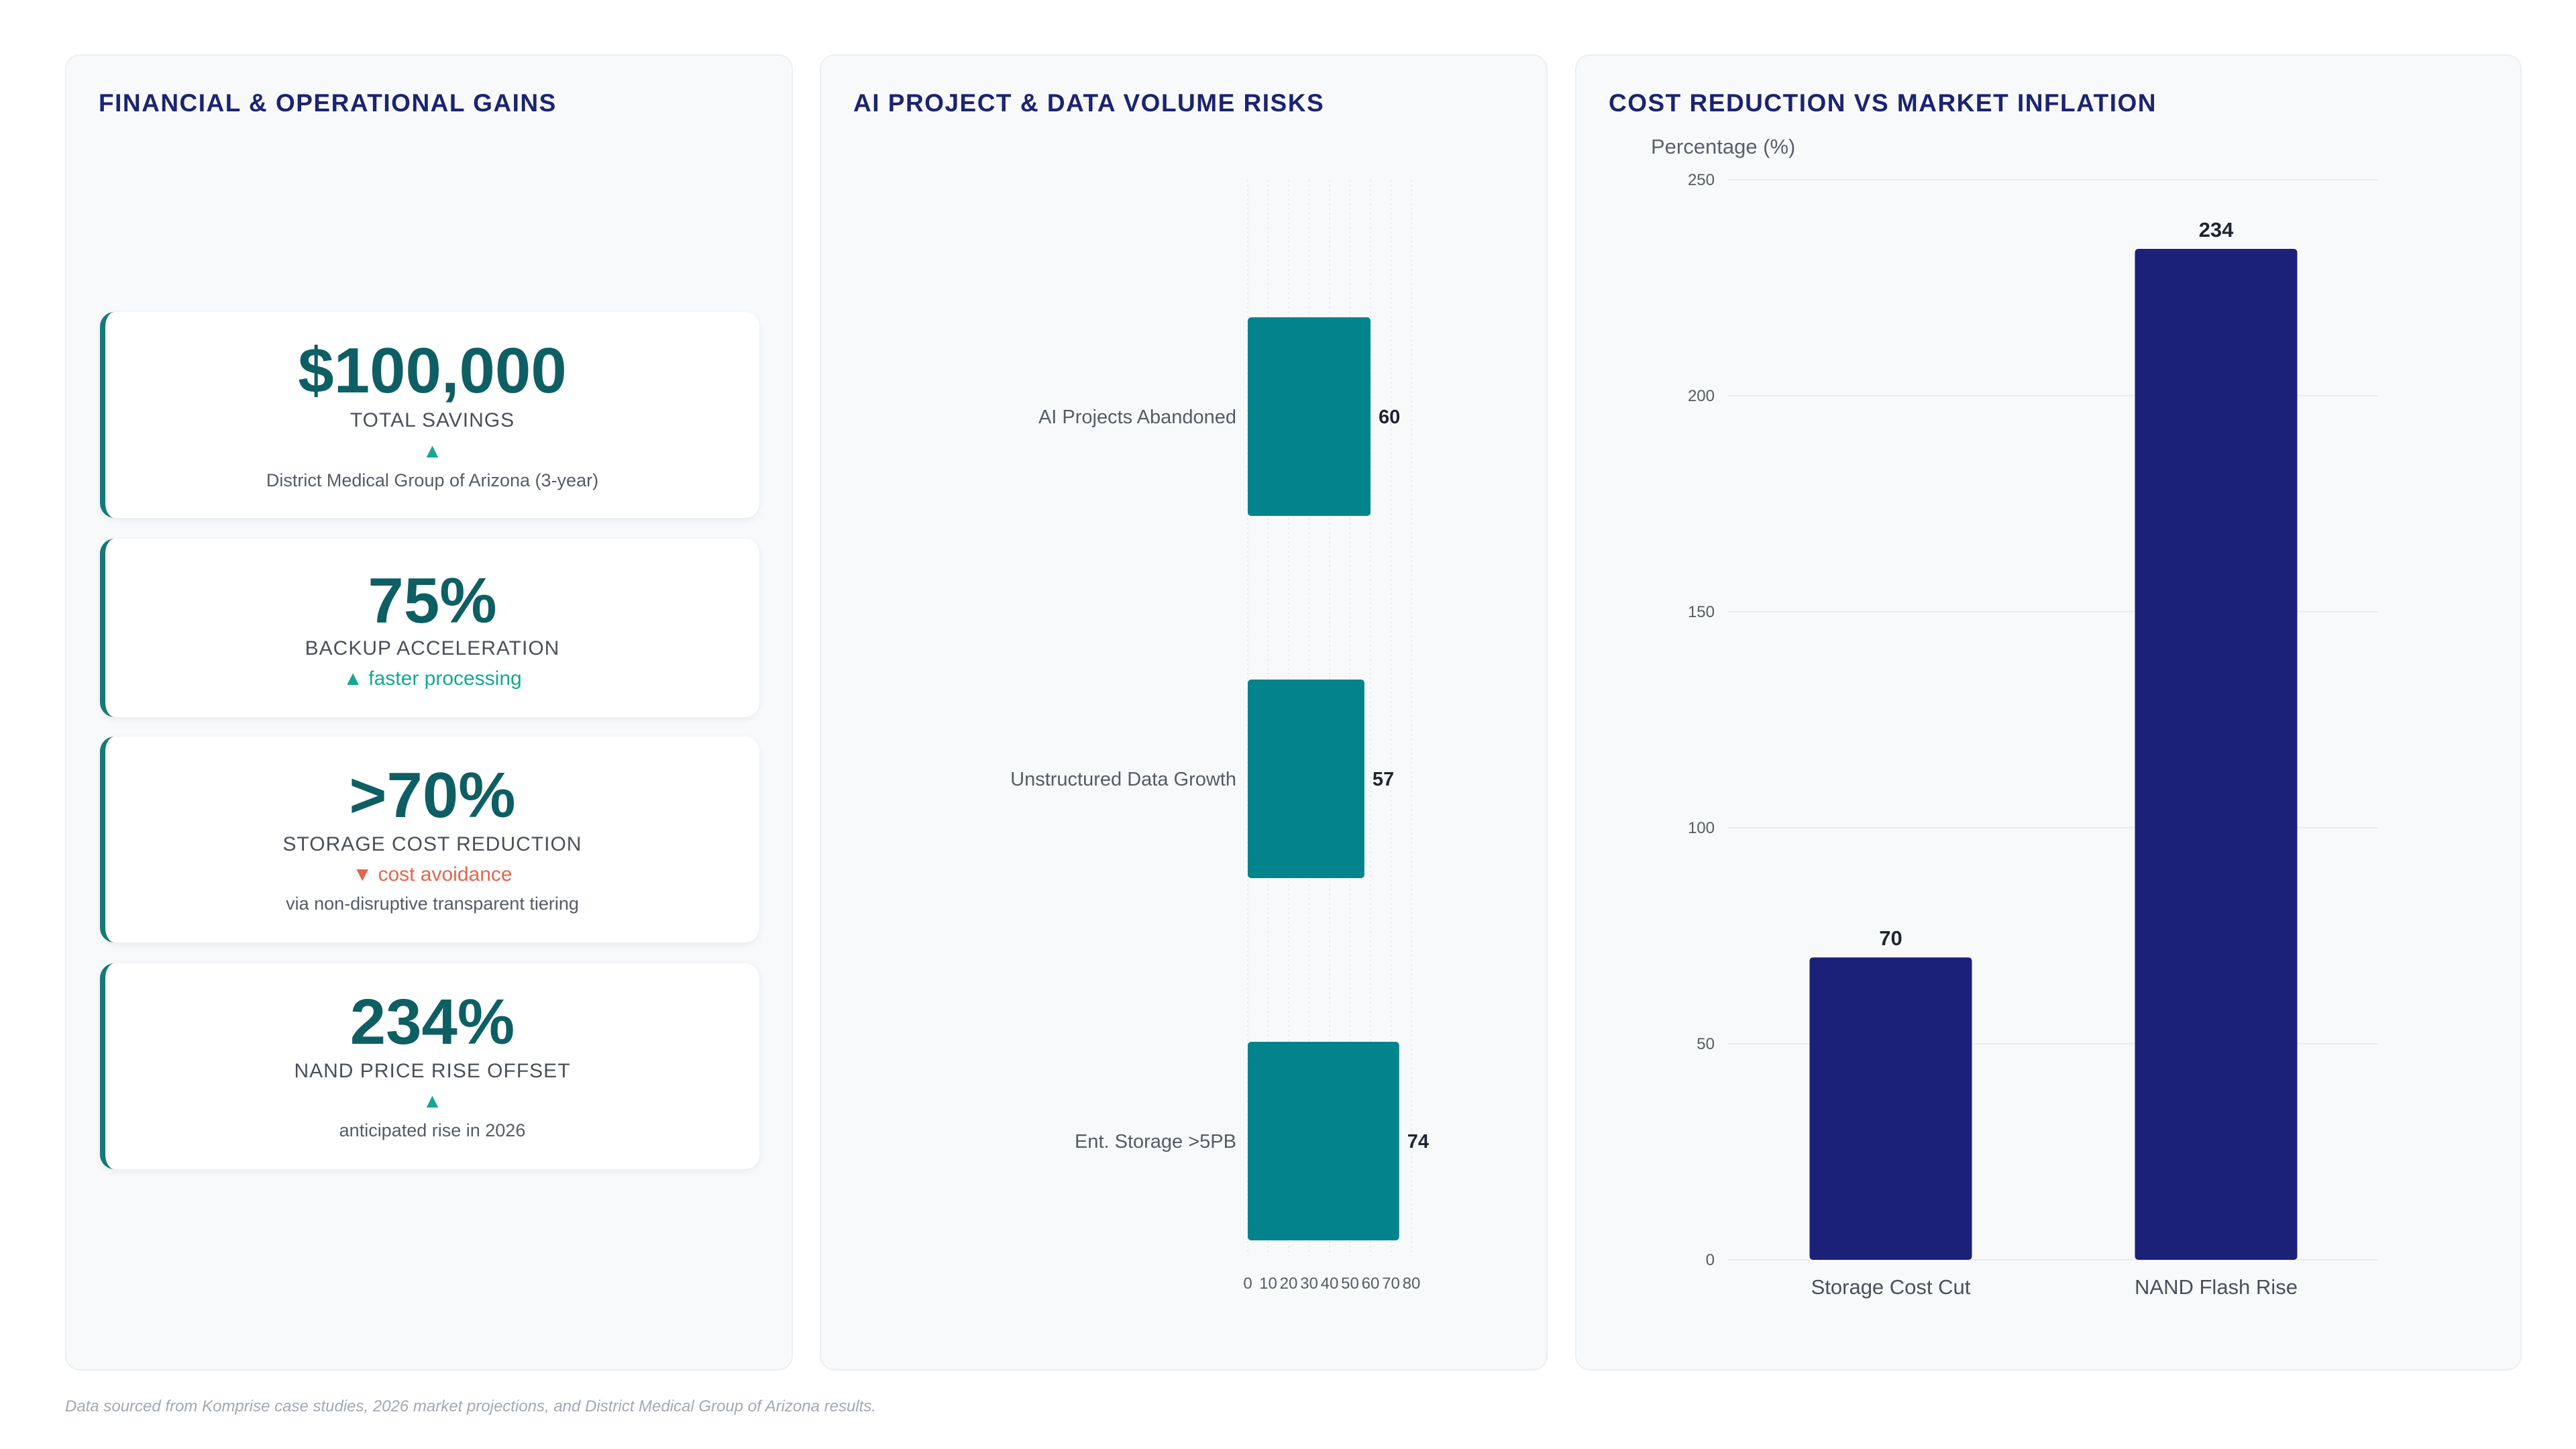 This screenshot has width=2576, height=1449. Describe the element at coordinates (1389, 417) in the screenshot. I see `data-label: 60` at that location.